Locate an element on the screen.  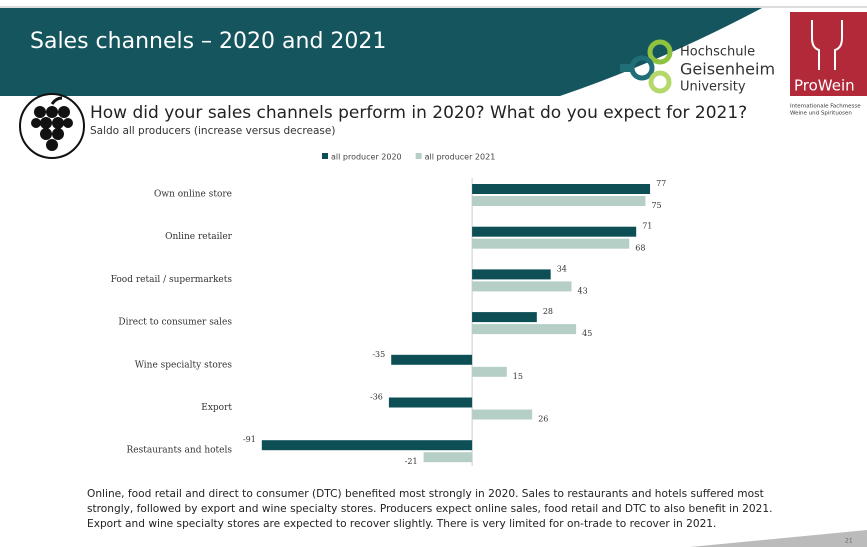
category-label: Wine specialty stores is located at coordinates (184, 365).